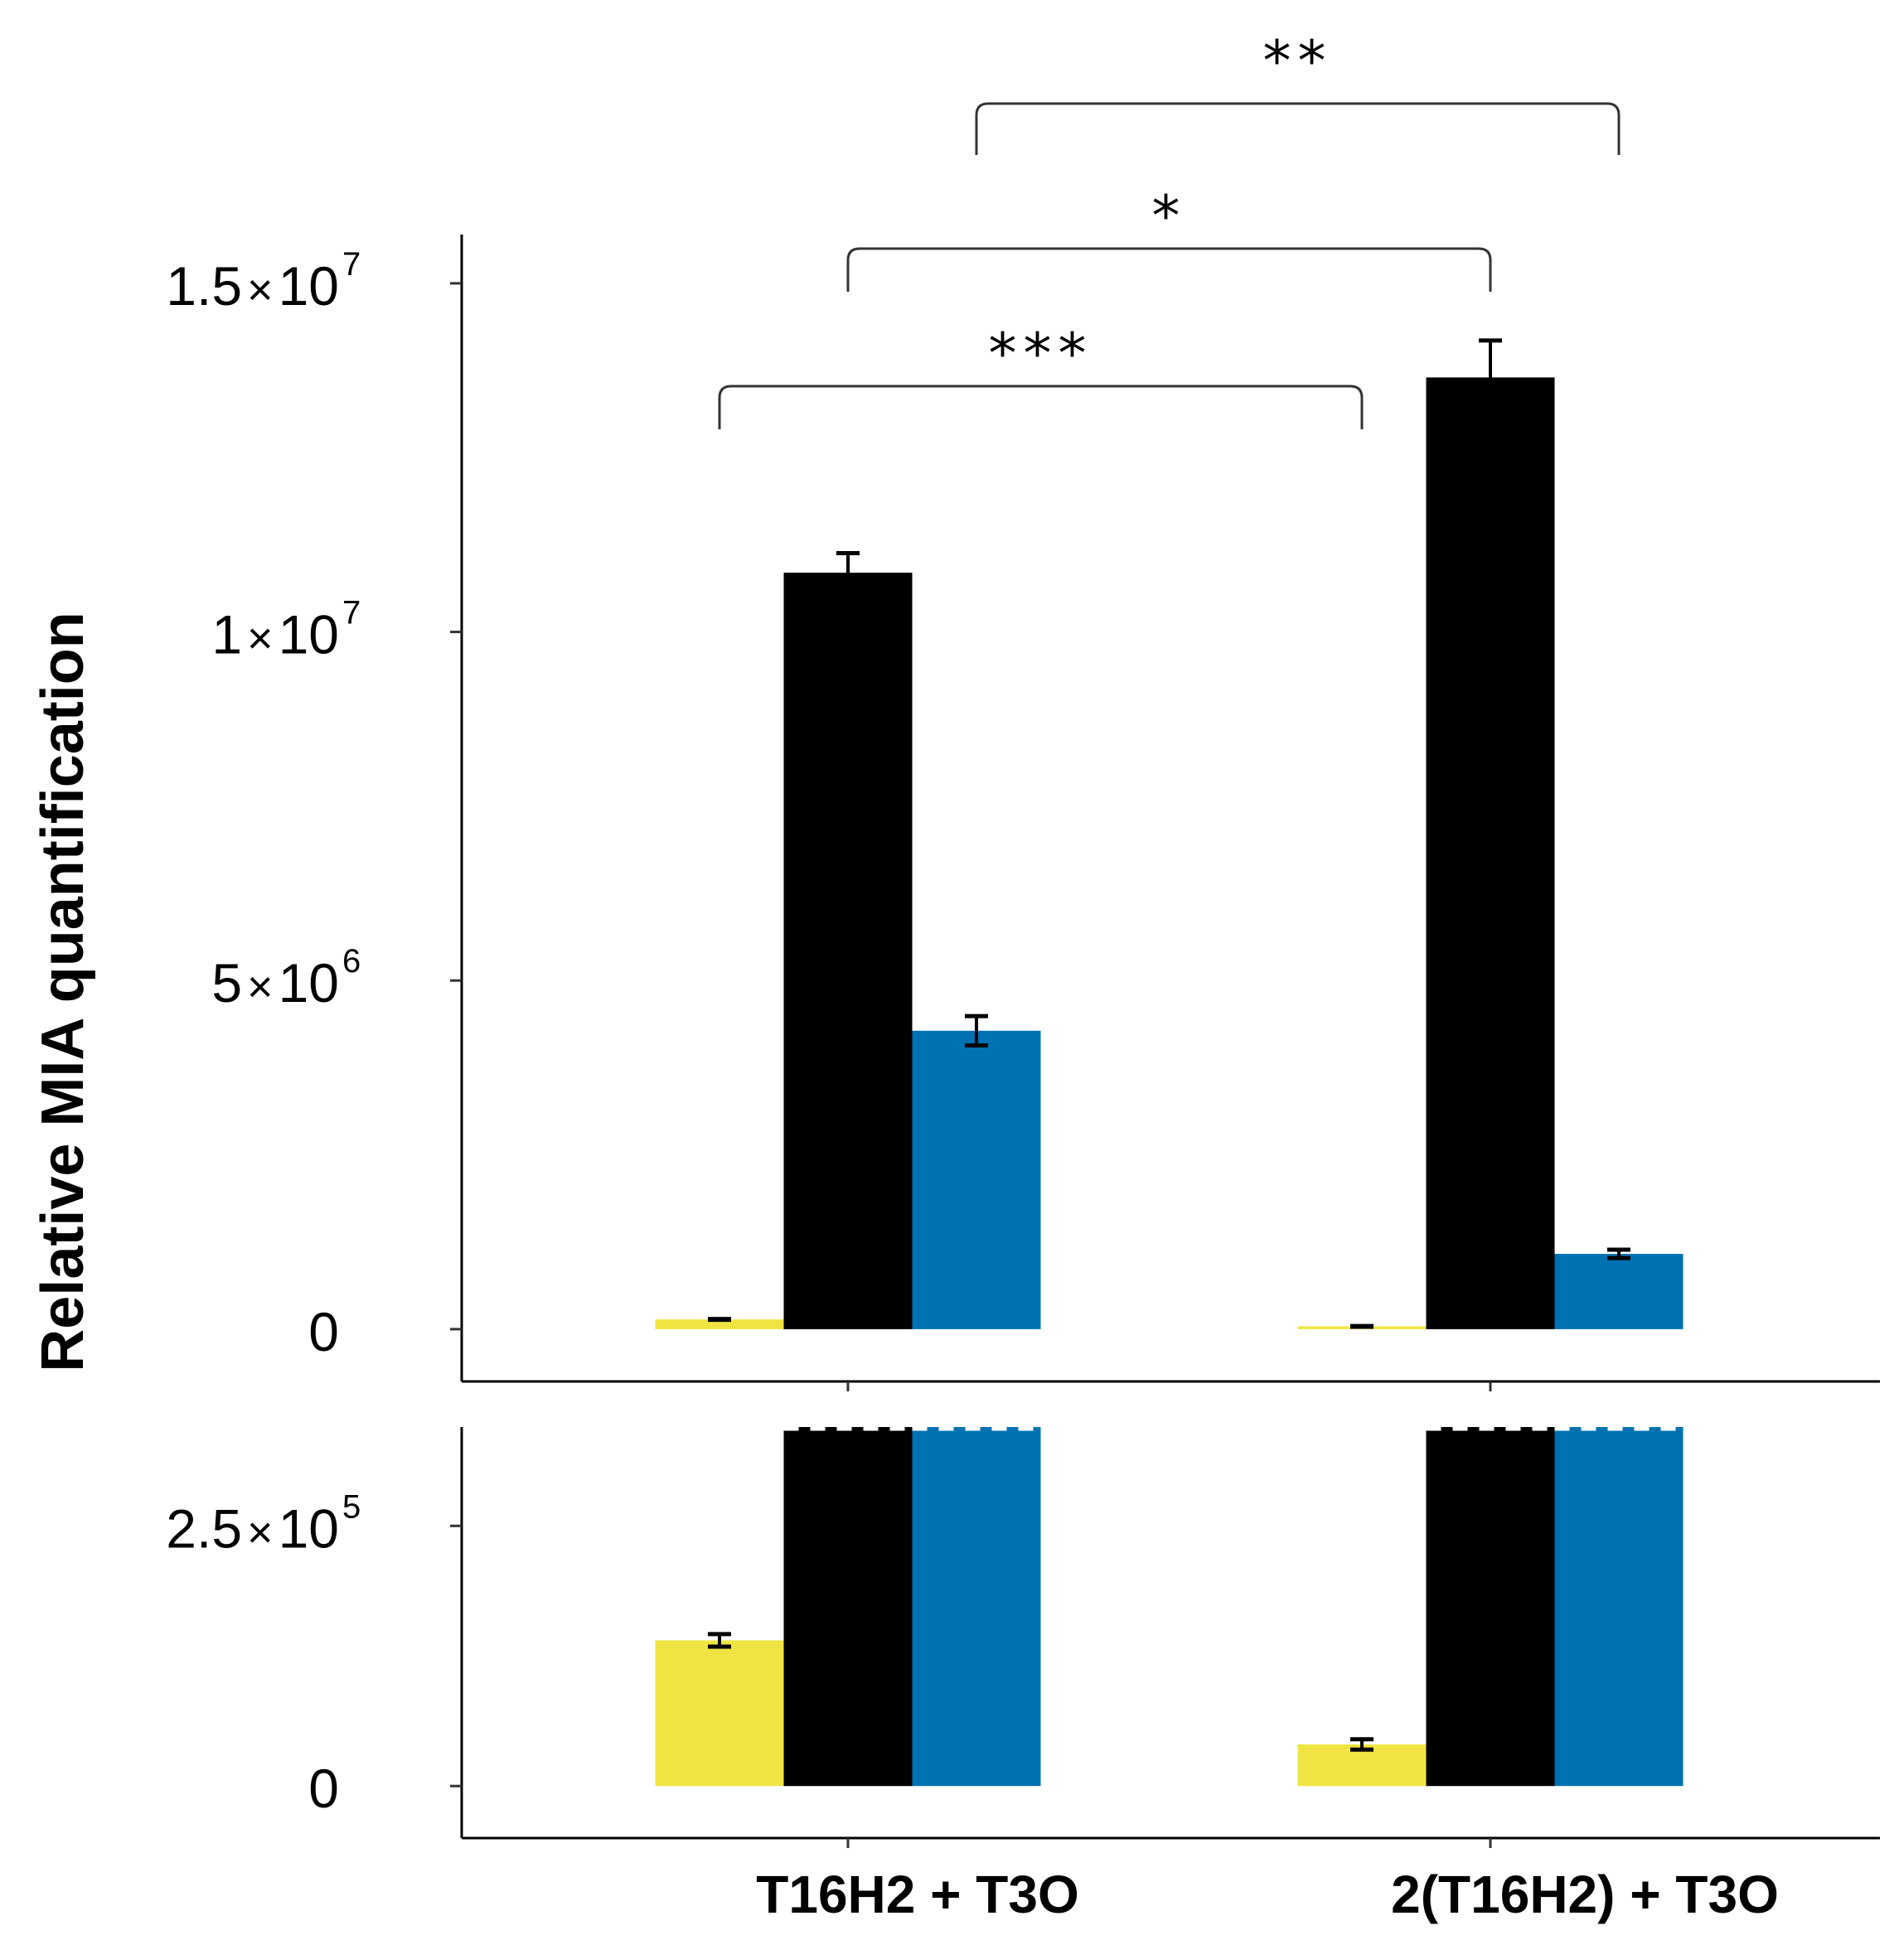  I want to click on significance-brackets: ******, so click(1169, 229).